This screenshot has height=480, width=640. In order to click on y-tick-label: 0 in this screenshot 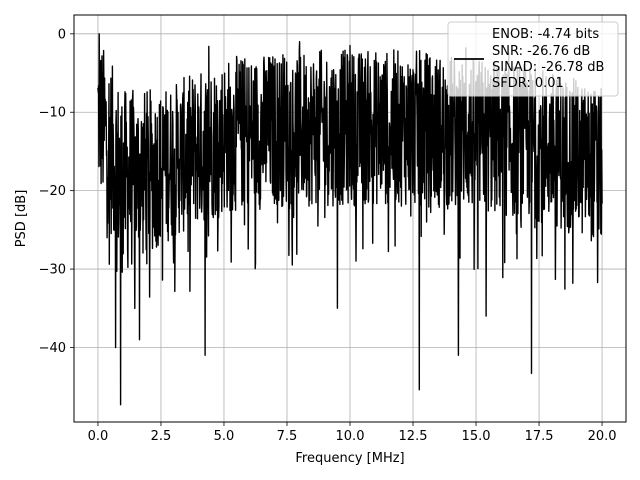, I will do `click(62, 34)`.